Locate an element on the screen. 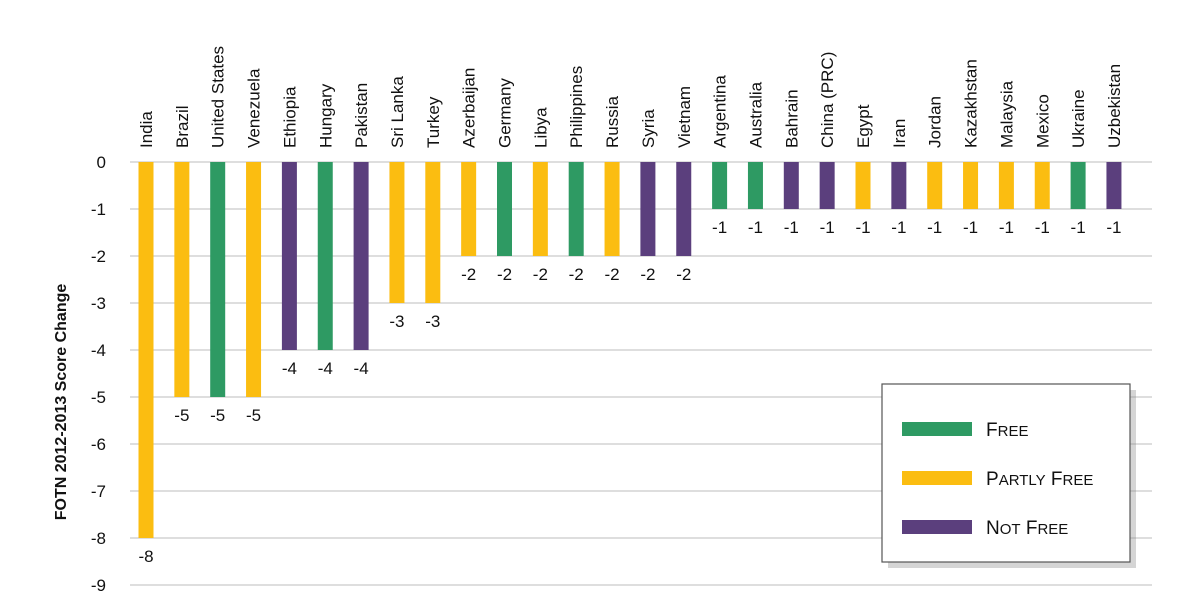 The image size is (1200, 605). y-tick-label: -4 is located at coordinates (98, 350).